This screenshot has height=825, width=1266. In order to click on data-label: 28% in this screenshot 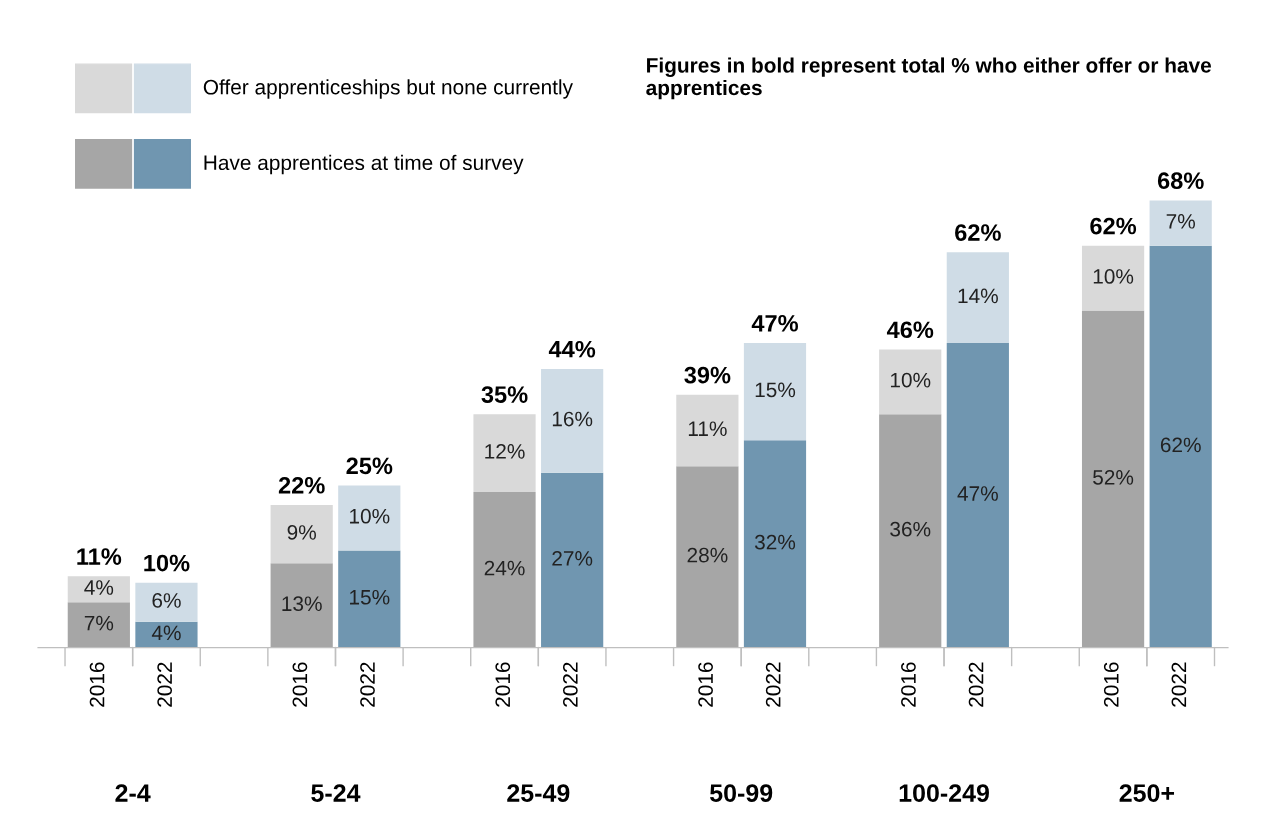, I will do `click(707, 555)`.